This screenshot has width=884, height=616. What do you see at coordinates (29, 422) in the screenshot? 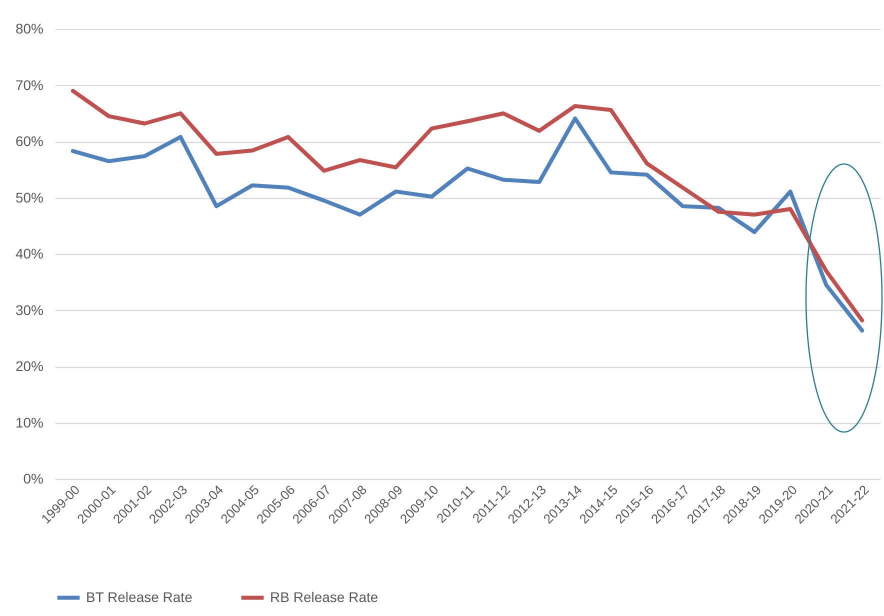
I see `y-tick-label: 10%` at bounding box center [29, 422].